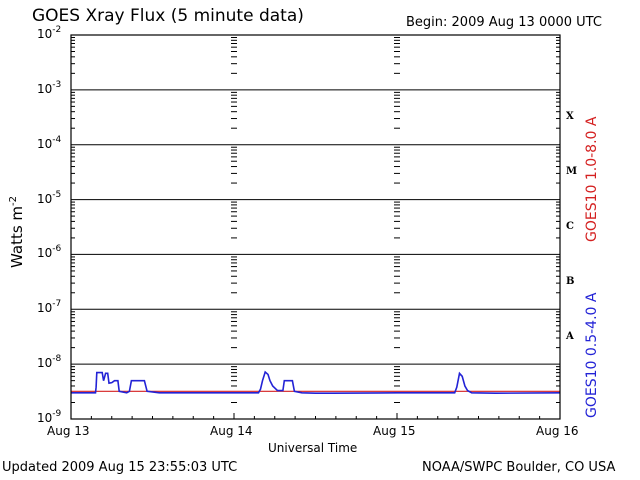 Image resolution: width=640 pixels, height=480 pixels. What do you see at coordinates (49, 87) in the screenshot?
I see `y-tick-label: 10⁻³` at bounding box center [49, 87].